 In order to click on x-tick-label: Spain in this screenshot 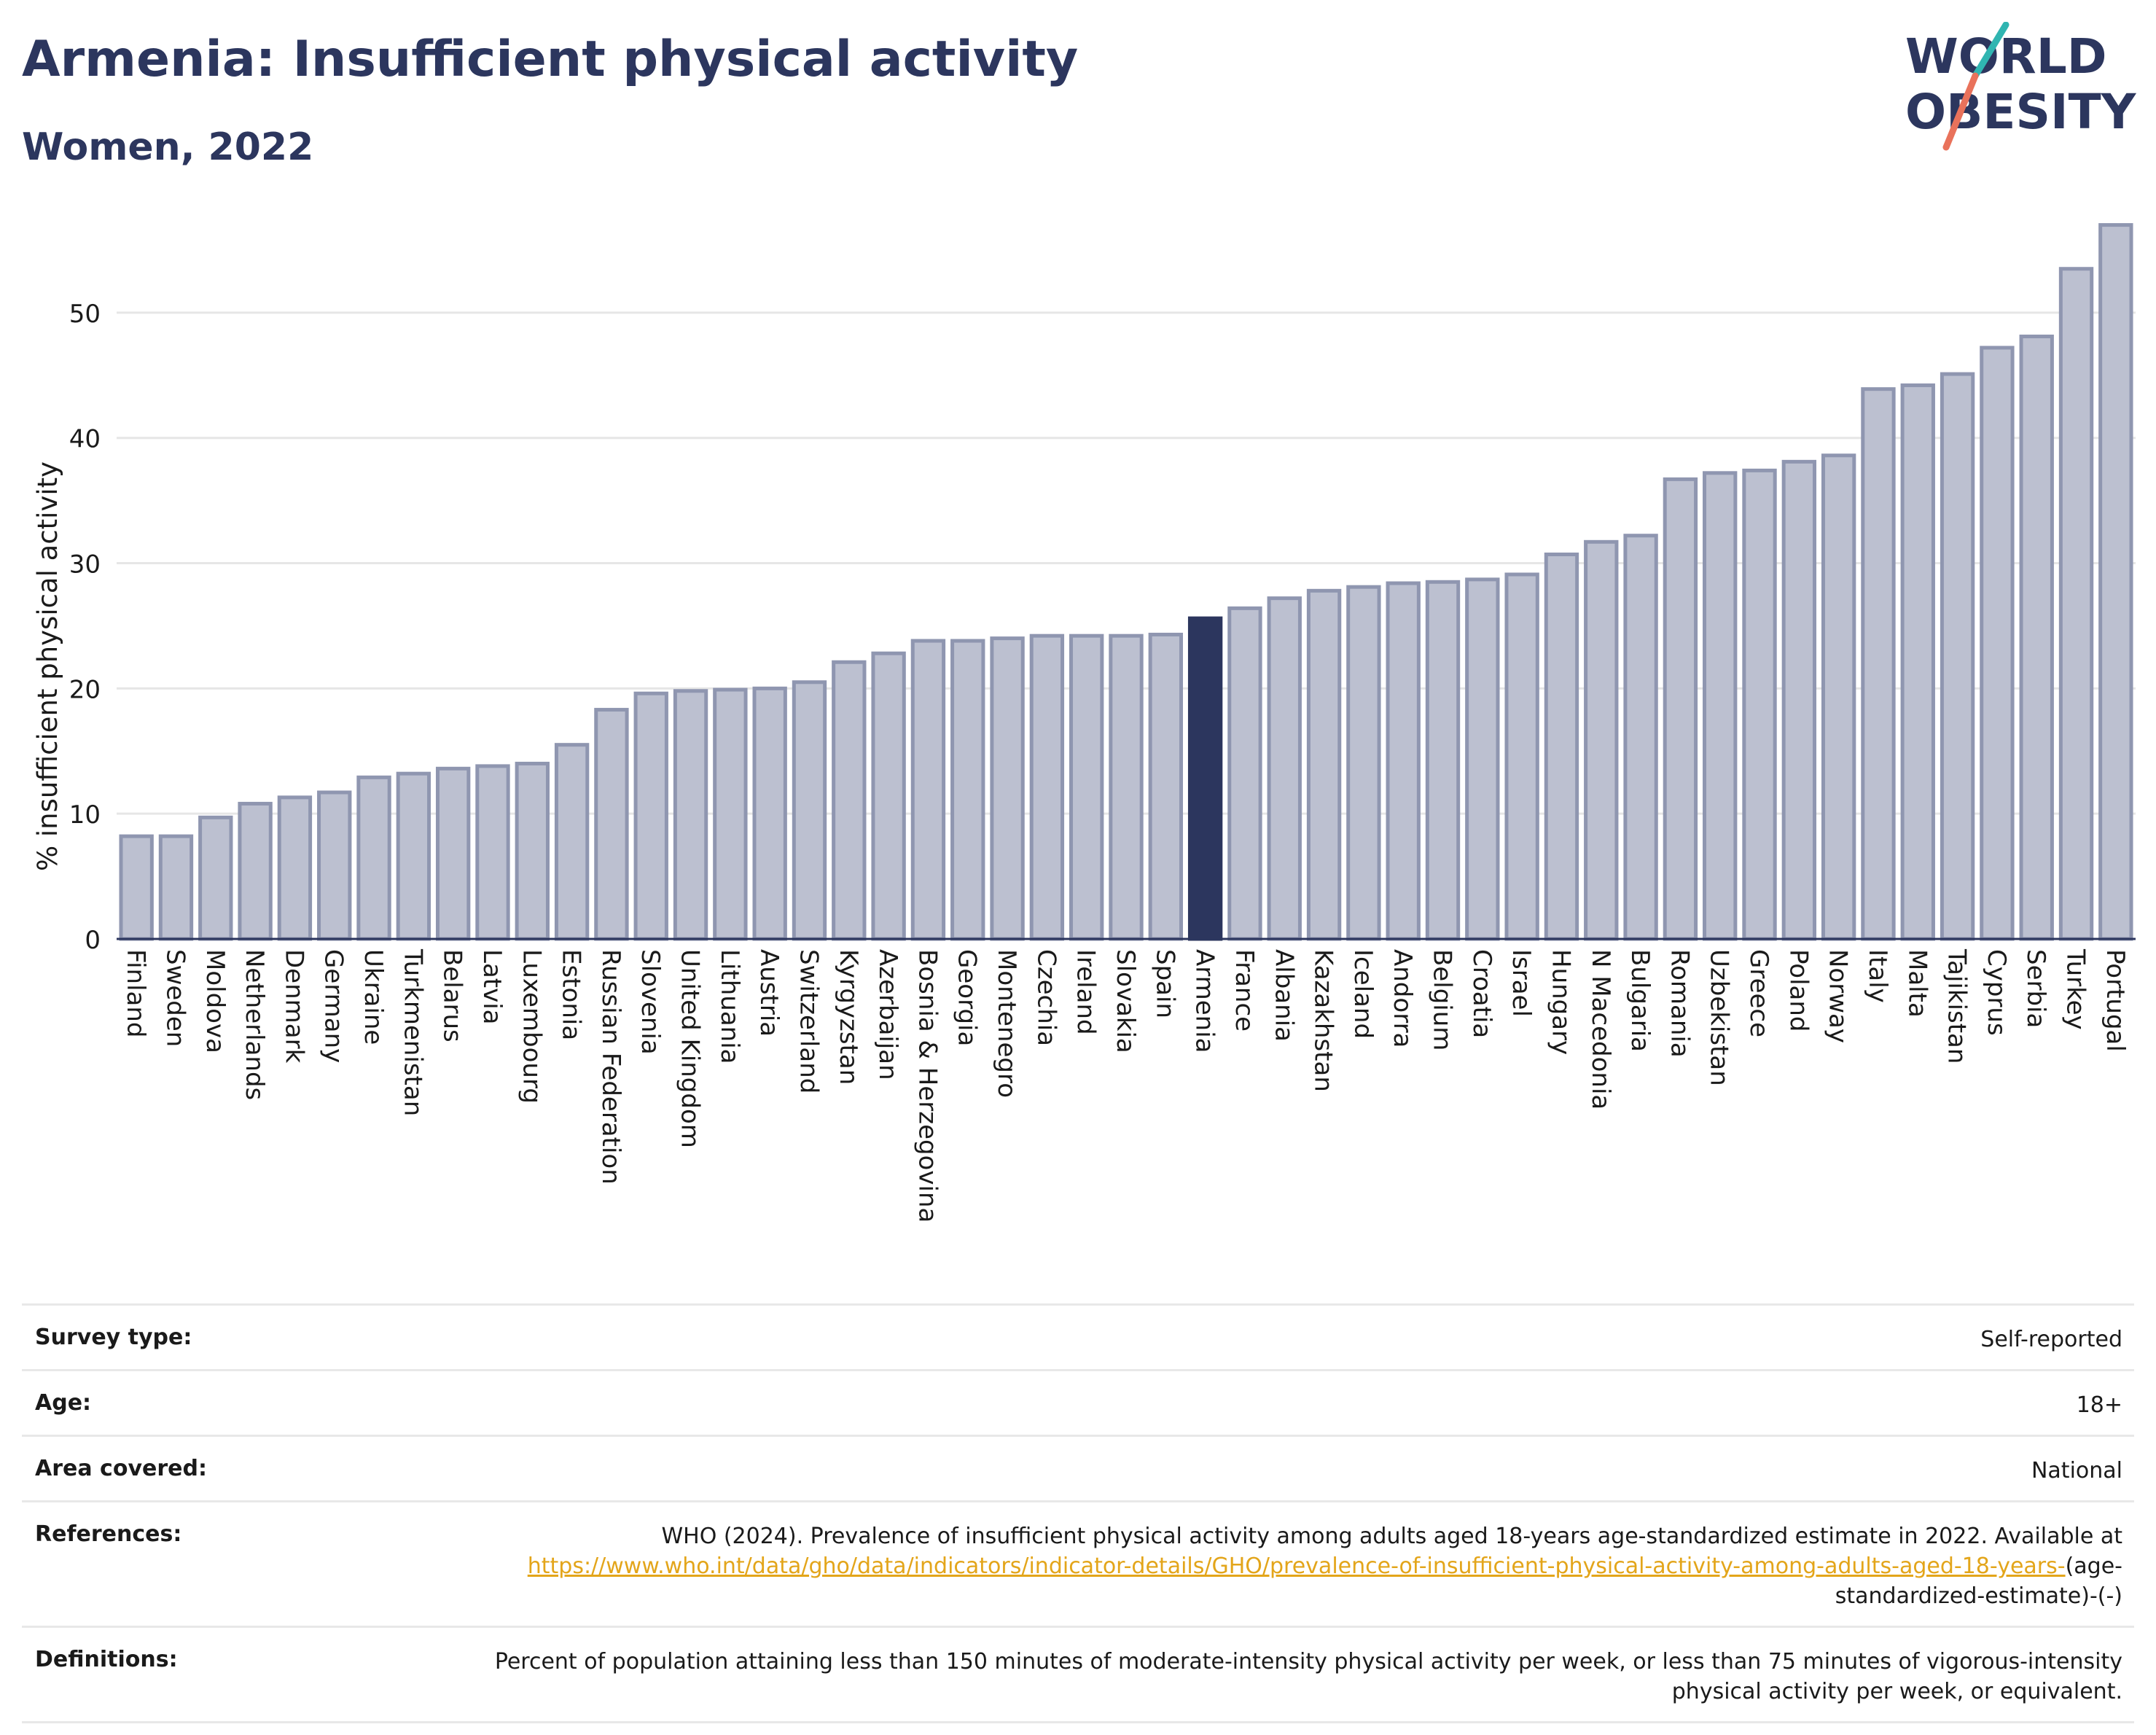, I will do `click(1164, 983)`.